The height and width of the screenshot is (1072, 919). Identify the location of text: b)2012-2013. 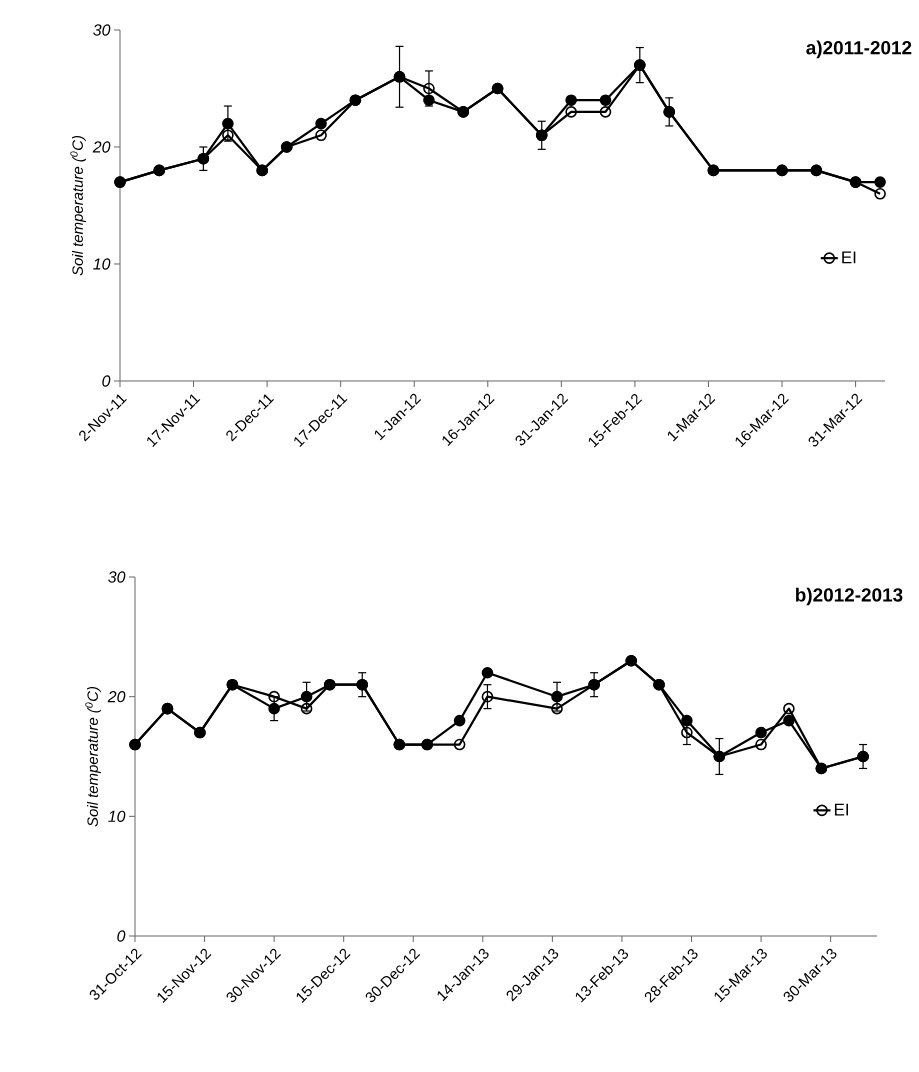
(849, 596).